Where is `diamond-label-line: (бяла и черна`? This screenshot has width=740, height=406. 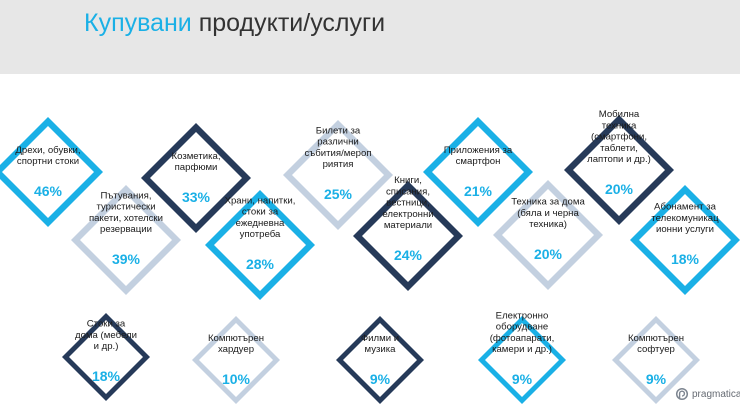
diamond-label-line: (бяла и черна is located at coordinates (548, 213).